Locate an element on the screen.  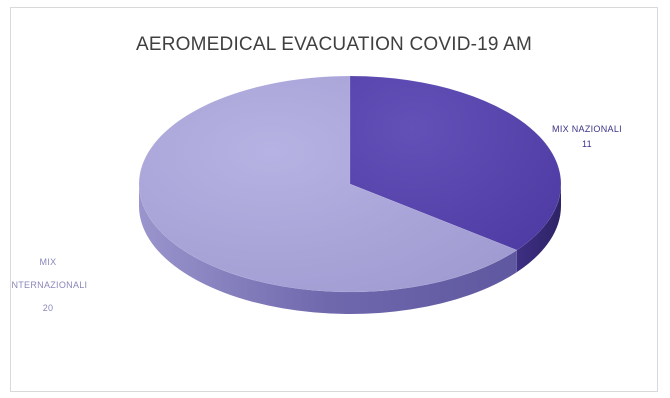
slice-label-nazionali: MIX NAZIONALI is located at coordinates (587, 129).